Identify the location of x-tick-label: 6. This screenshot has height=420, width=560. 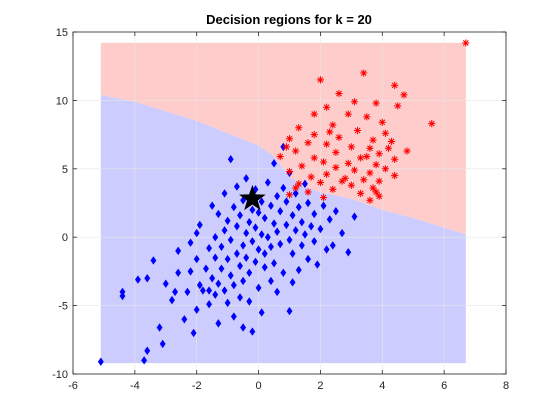
(444, 386).